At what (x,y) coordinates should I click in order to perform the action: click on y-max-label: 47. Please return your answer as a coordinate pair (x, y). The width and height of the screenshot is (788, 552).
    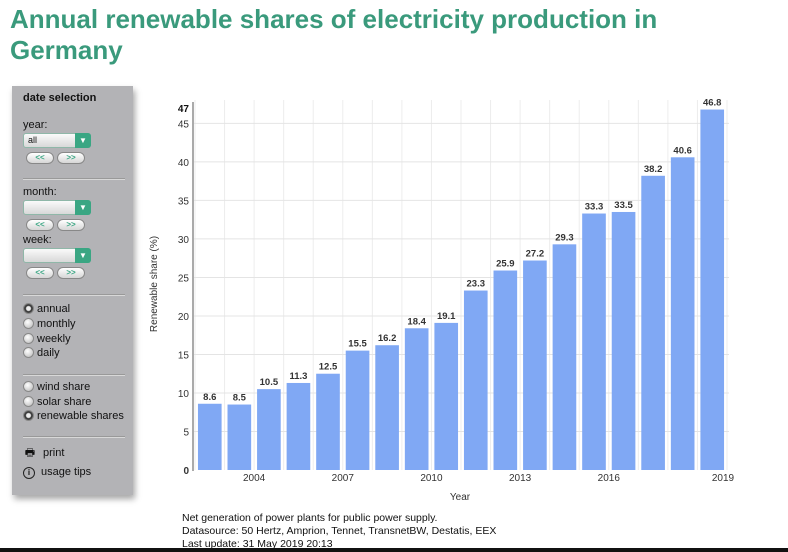
    Looking at the image, I should click on (184, 109).